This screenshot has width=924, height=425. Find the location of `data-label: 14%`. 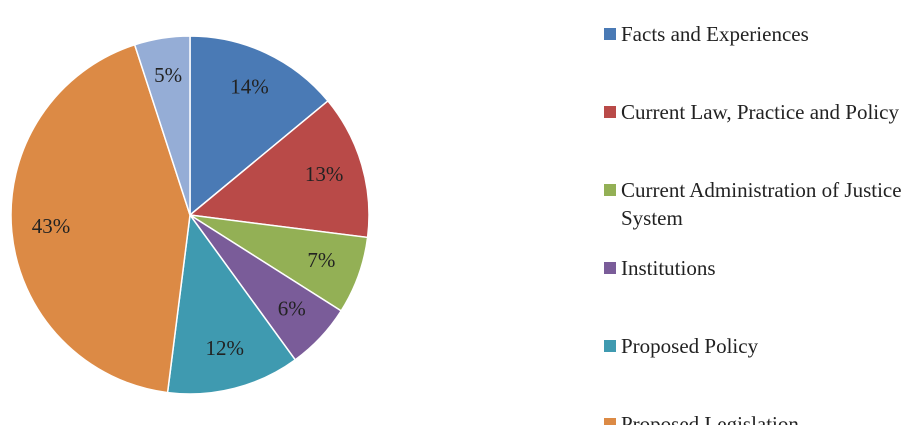

data-label: 14% is located at coordinates (249, 86).